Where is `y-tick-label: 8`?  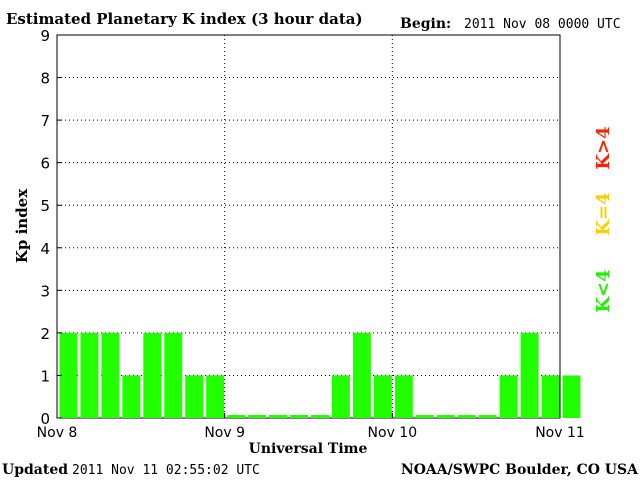 y-tick-label: 8 is located at coordinates (45, 79).